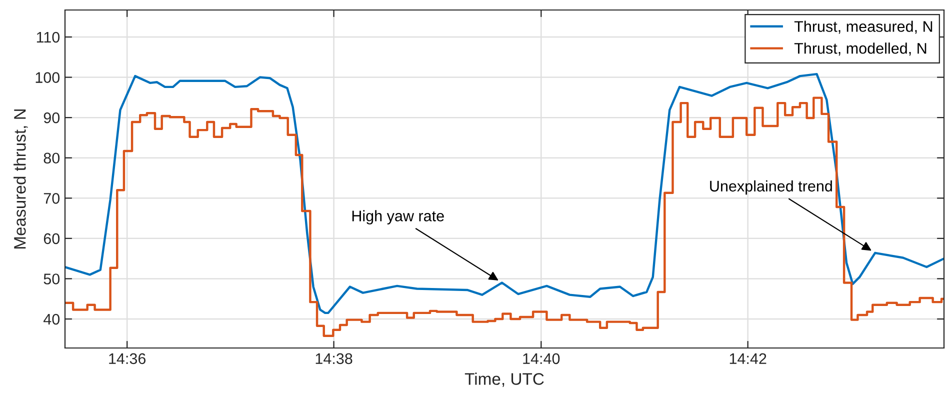 This screenshot has width=946, height=401. I want to click on y-tick-label: 50, so click(52, 279).